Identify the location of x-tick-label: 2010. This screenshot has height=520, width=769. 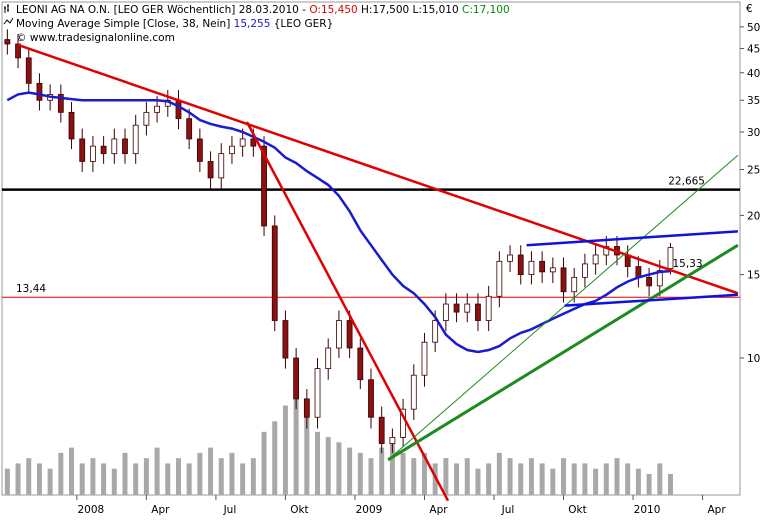
(647, 510).